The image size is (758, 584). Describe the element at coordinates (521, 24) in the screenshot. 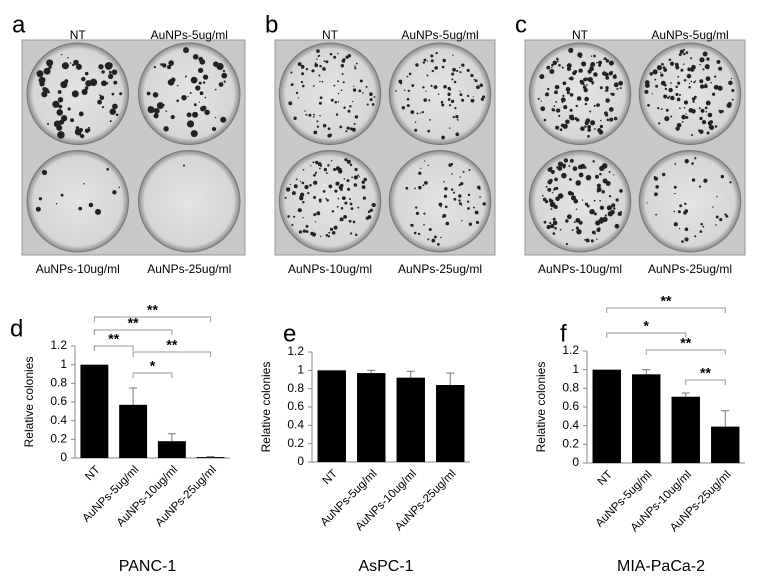

I see `panel-letter: c` at that location.